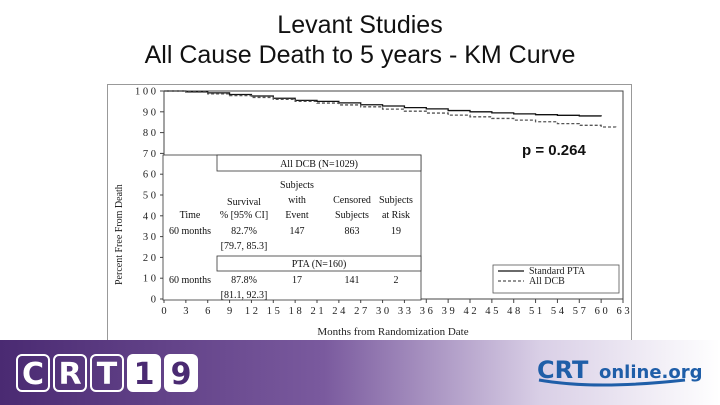 This screenshot has width=720, height=405. What do you see at coordinates (244, 231) in the screenshot?
I see `table-dcb-survival: 82.7%` at bounding box center [244, 231].